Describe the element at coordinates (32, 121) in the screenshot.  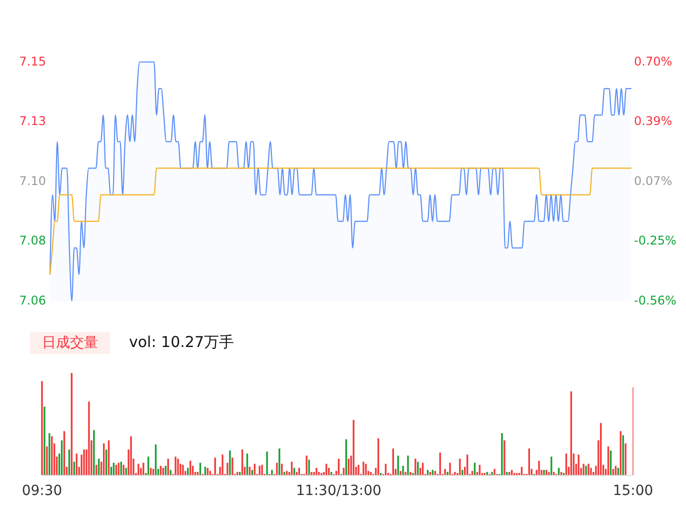
I see `y-tick-label: 7.13` at that location.